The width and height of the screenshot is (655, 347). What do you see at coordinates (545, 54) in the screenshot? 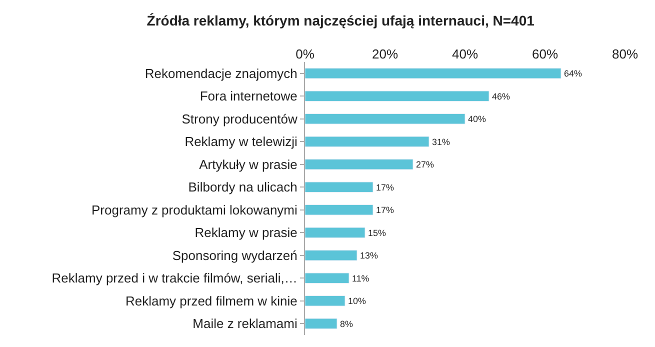
I see `x-tick-label: 60%` at bounding box center [545, 54].